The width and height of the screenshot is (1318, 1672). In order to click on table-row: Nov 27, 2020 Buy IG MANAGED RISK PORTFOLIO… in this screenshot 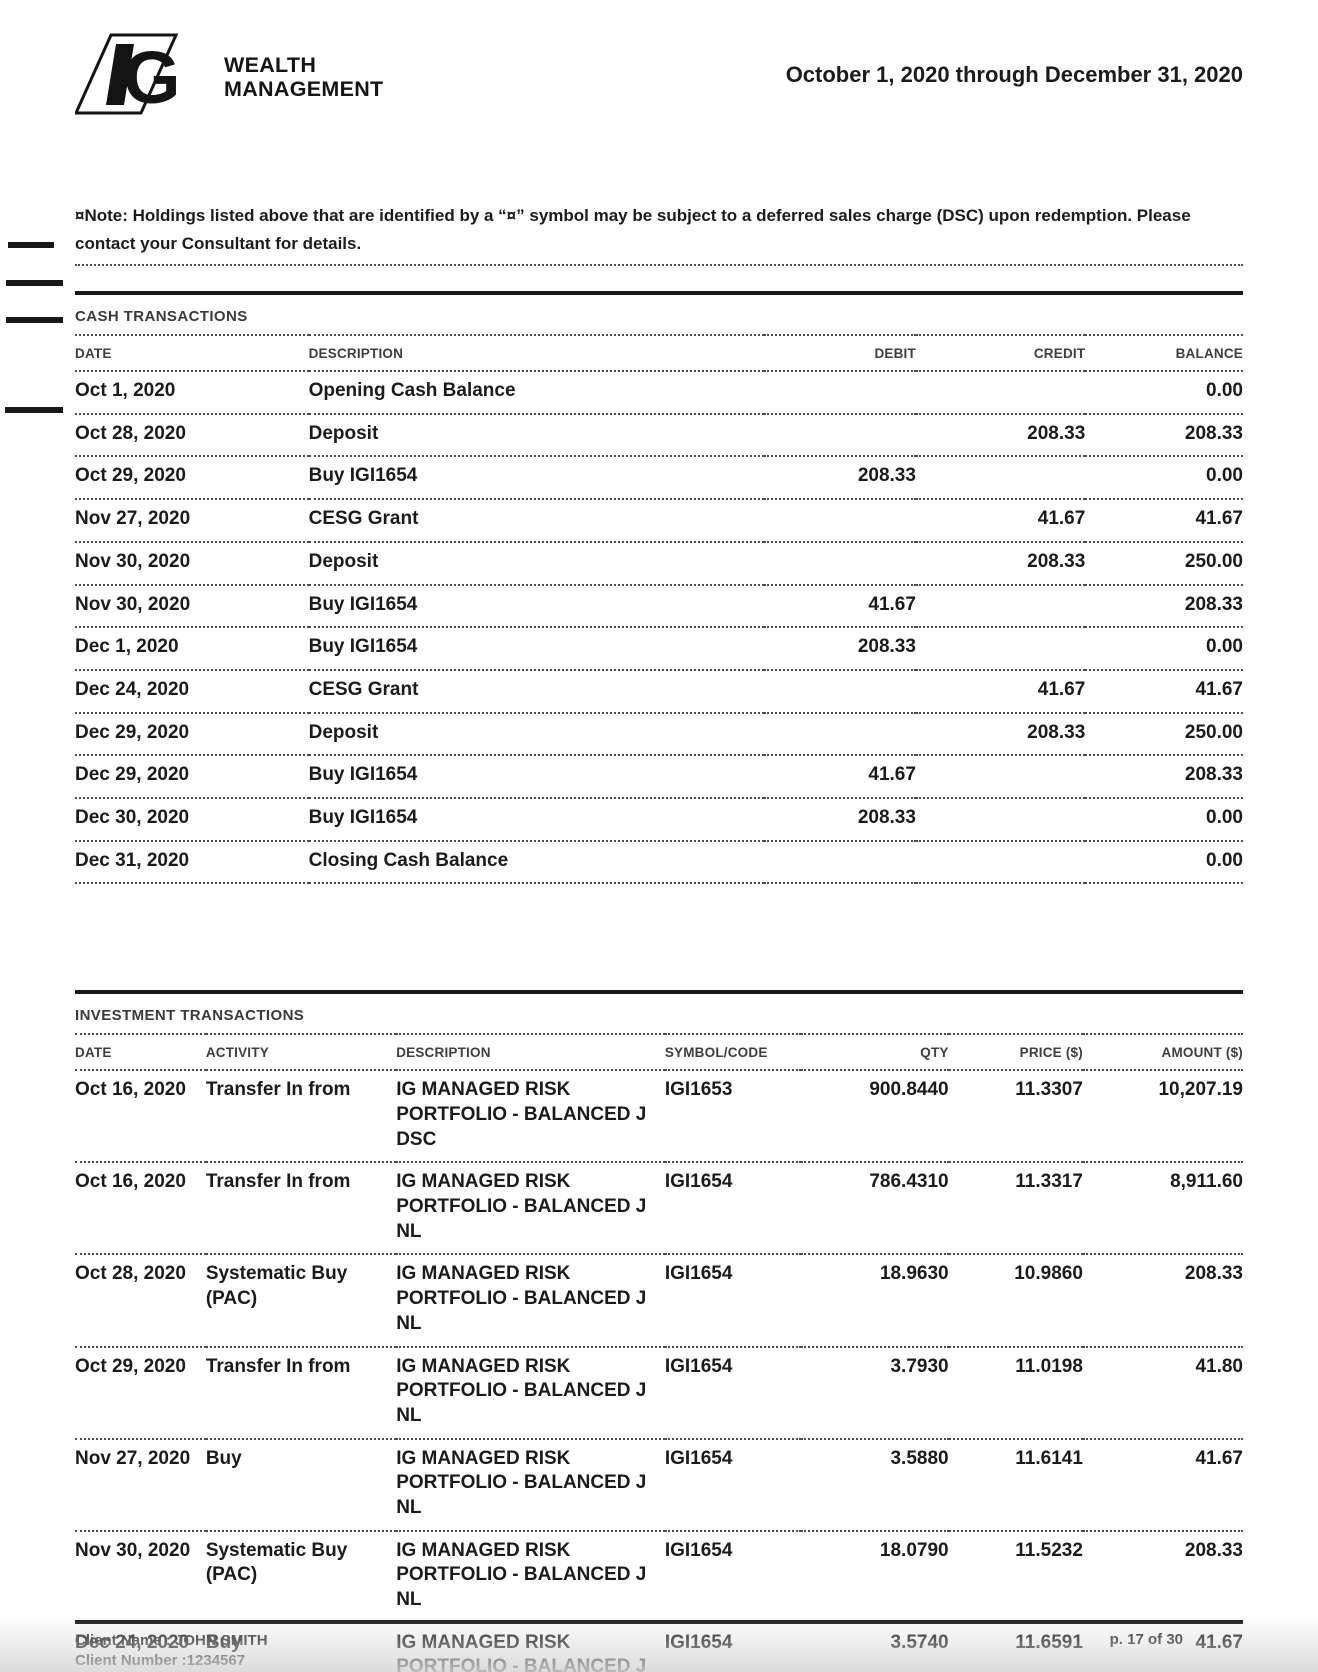, I will do `click(659, 1485)`.